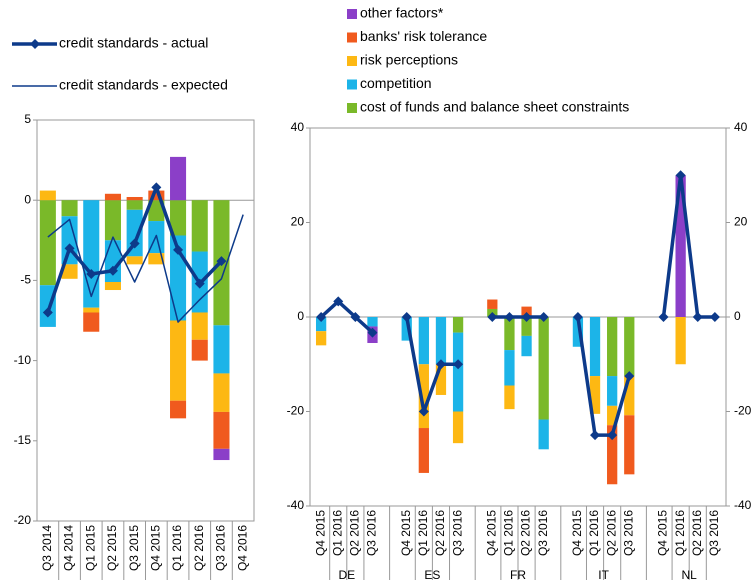 Image resolution: width=752 pixels, height=580 pixels. I want to click on y2-tick-label: -40, so click(743, 505).